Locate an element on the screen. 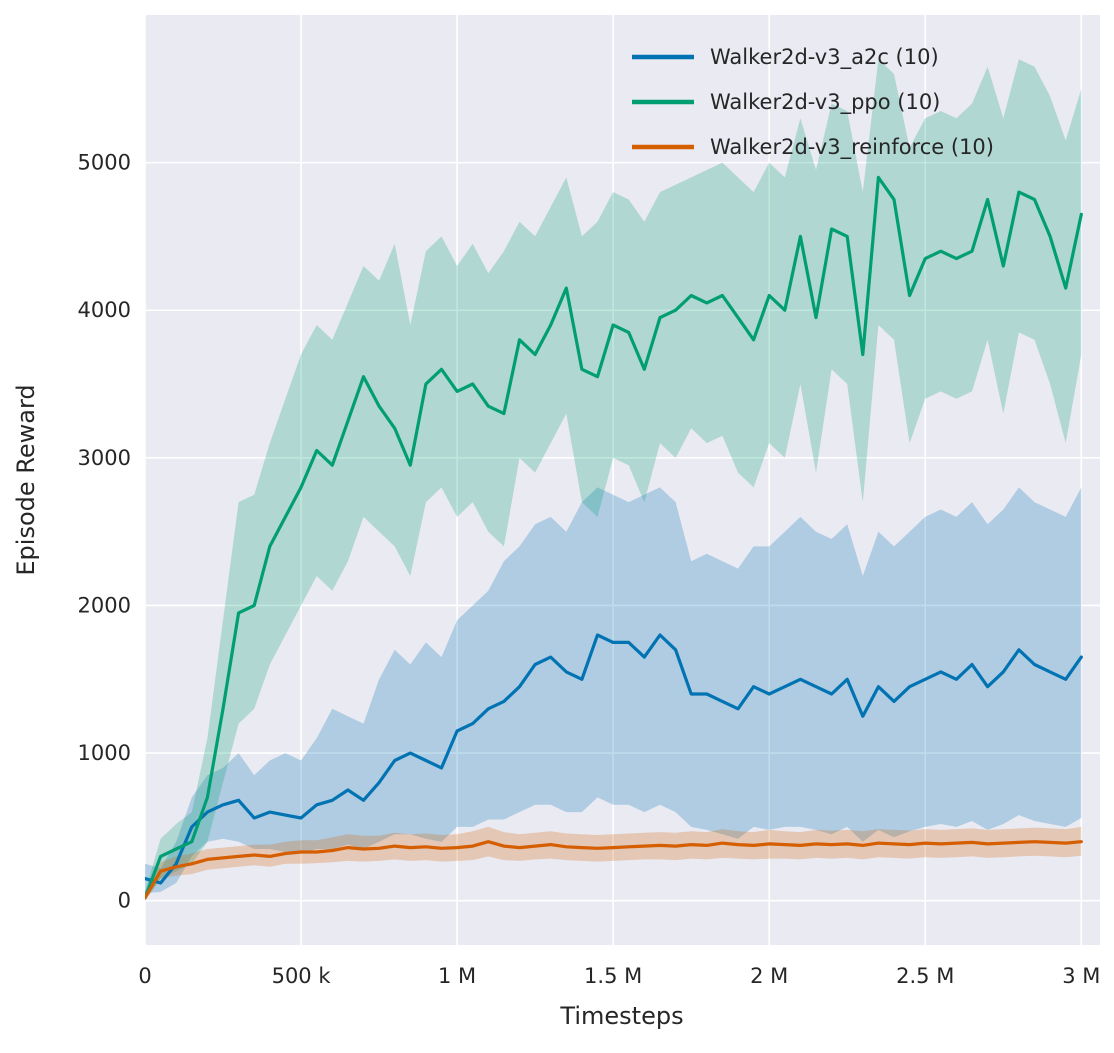 The width and height of the screenshot is (1114, 1053). x-tick-label: 500 k is located at coordinates (302, 976).